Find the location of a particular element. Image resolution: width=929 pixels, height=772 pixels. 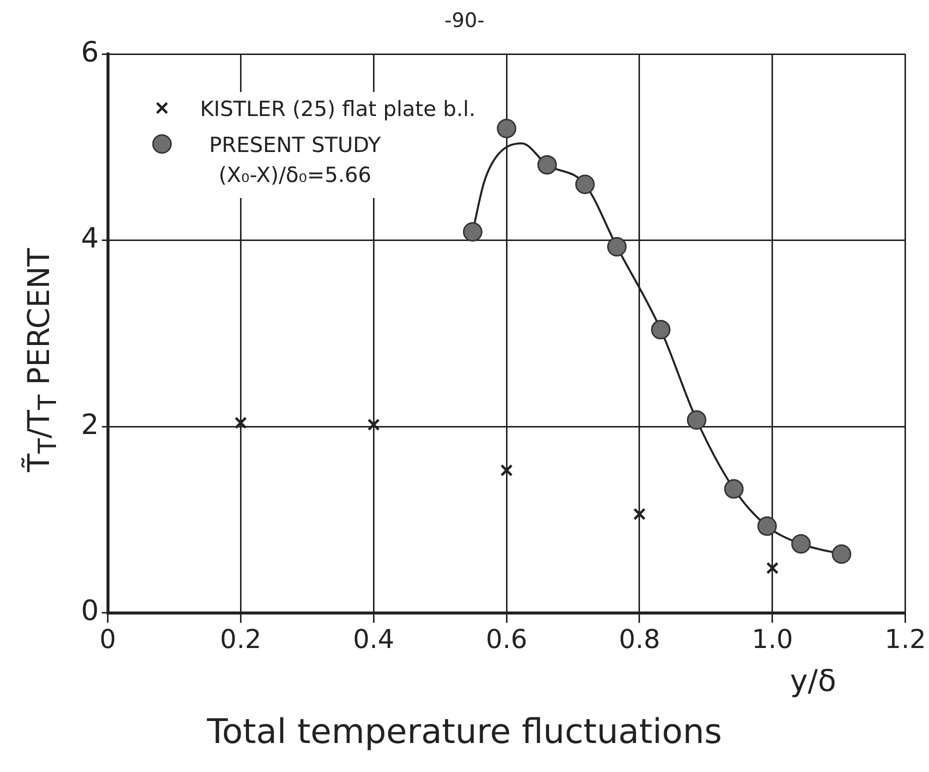

y-tick-label: 2 is located at coordinates (89, 424).